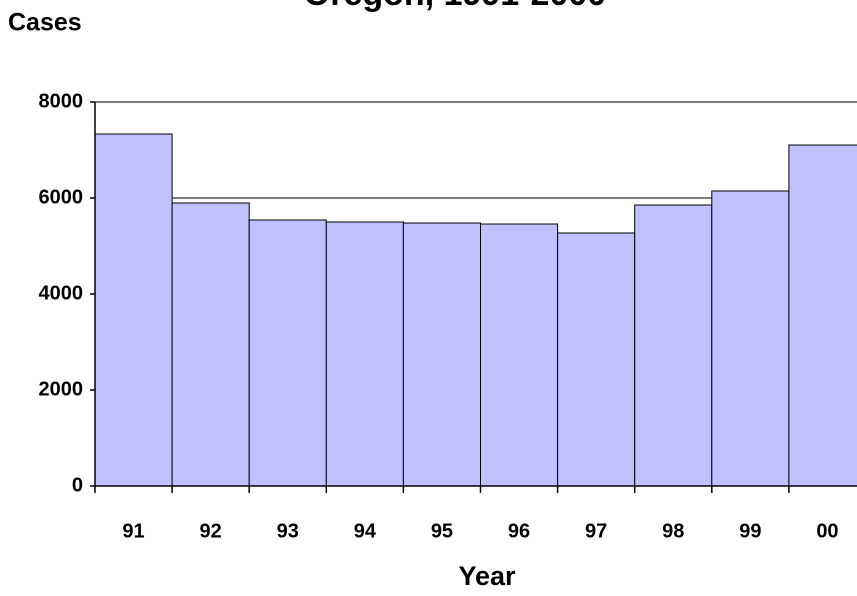 This screenshot has height=596, width=857. Describe the element at coordinates (61, 197) in the screenshot. I see `y-tick-label: 6000` at that location.